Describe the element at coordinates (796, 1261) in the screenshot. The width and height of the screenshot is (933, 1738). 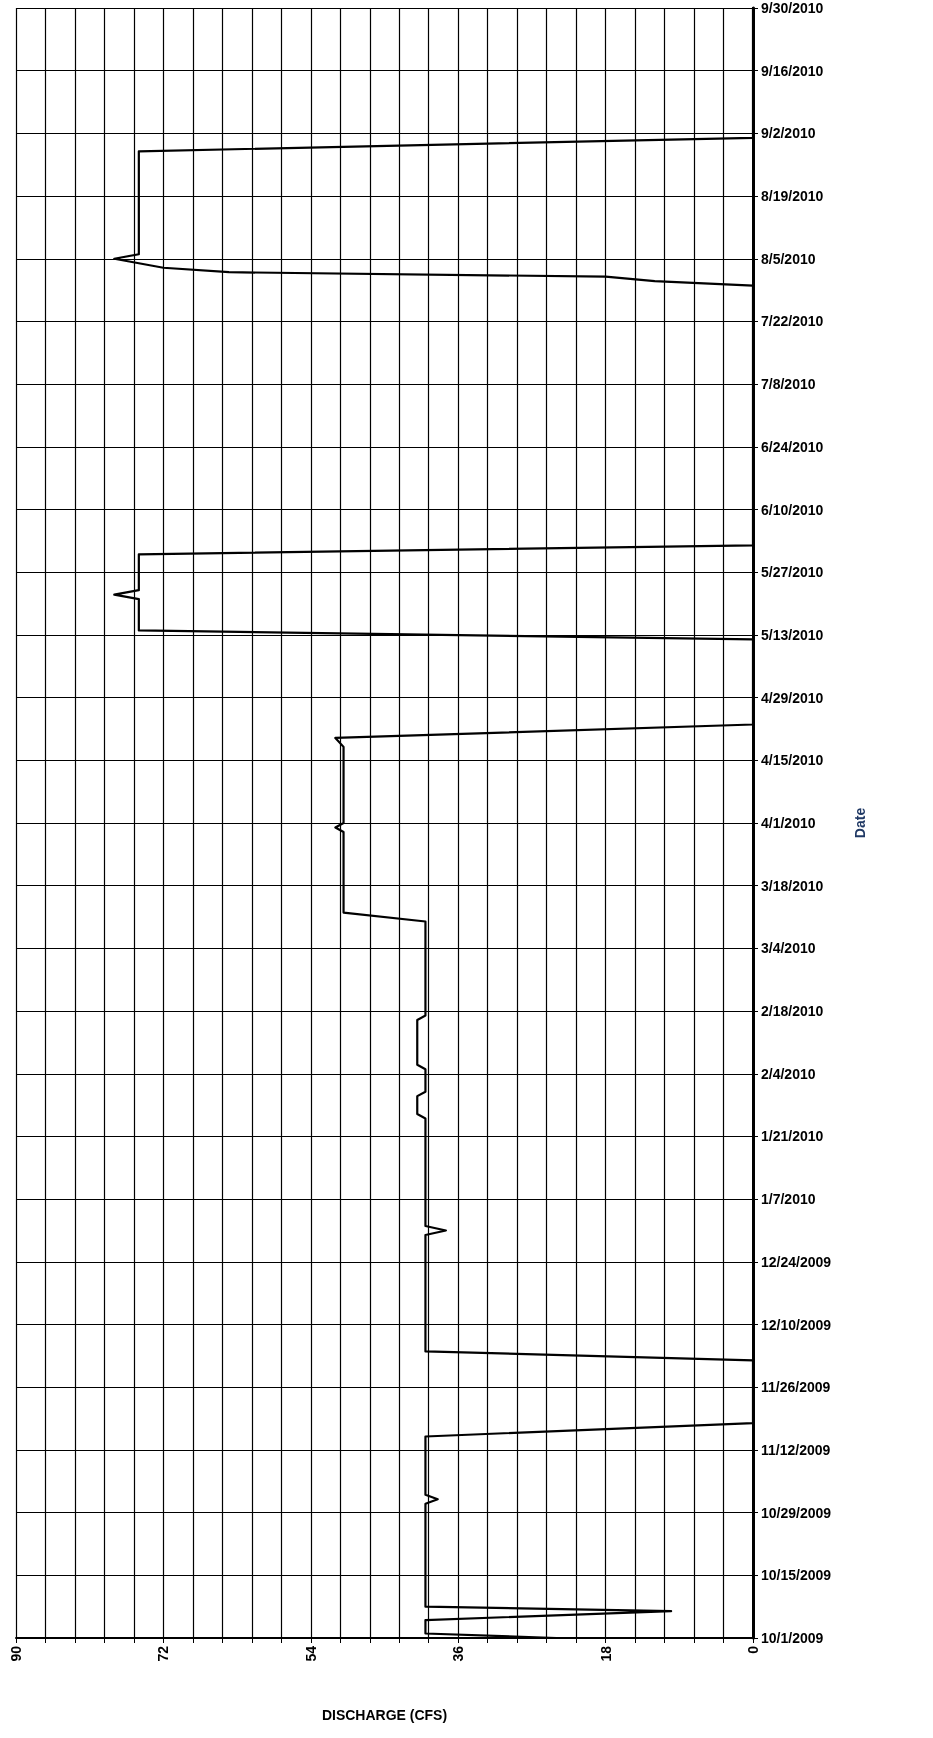
I see `y-tick-label: 12/24/2009` at that location.